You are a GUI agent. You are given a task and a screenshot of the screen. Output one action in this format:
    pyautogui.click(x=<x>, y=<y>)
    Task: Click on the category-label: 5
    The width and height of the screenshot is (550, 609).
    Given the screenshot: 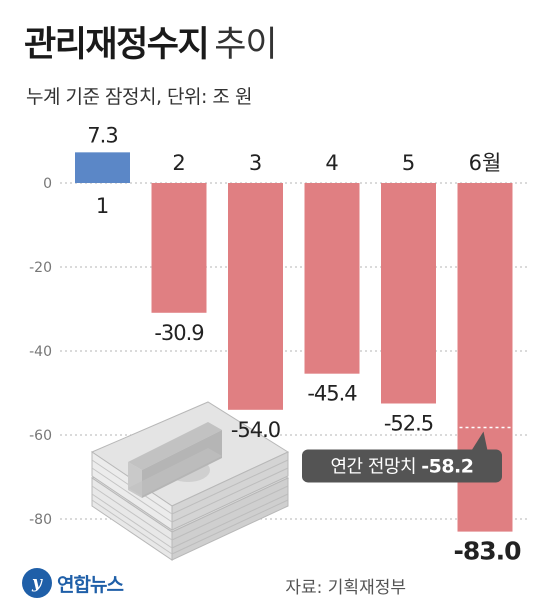 What is the action you would take?
    pyautogui.click(x=408, y=163)
    